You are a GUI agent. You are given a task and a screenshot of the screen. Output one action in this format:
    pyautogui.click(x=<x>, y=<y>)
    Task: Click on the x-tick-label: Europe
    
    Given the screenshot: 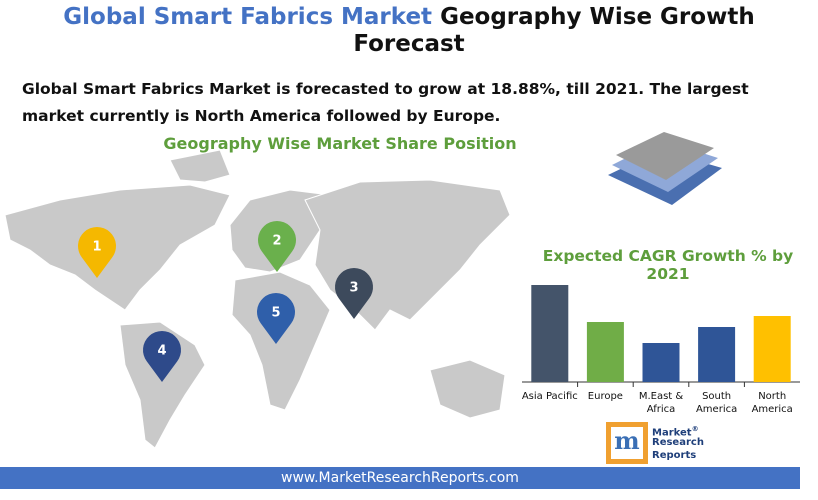 What is the action you would take?
    pyautogui.click(x=605, y=396)
    